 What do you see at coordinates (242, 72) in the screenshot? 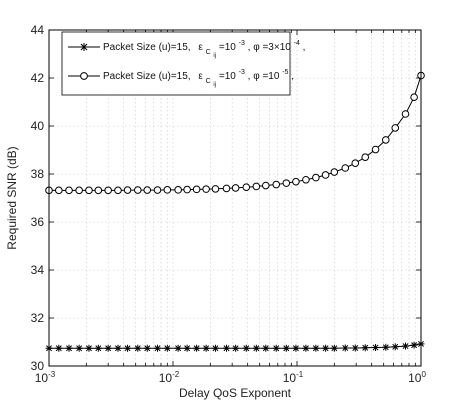
I see `legend-2-eps-exp: -3` at bounding box center [242, 72].